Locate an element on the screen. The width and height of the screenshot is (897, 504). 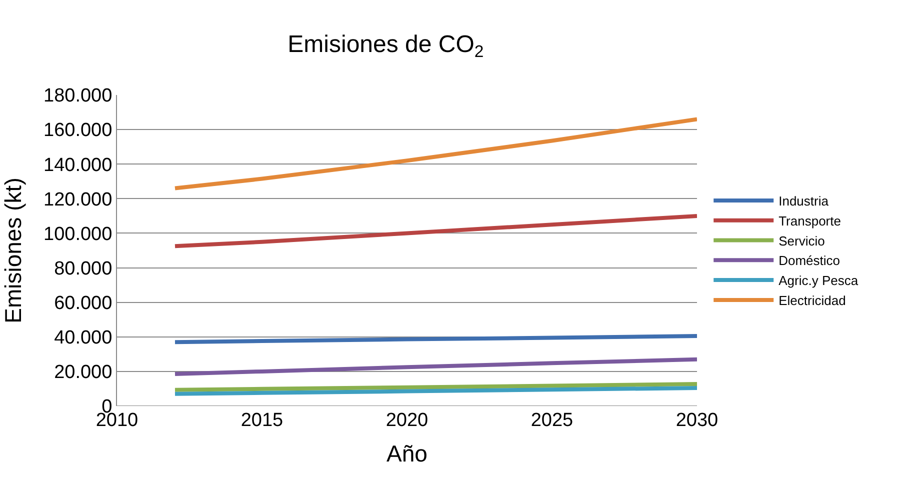
chart-title: Emisiones de CO$_{2}$ is located at coordinates (386, 46).